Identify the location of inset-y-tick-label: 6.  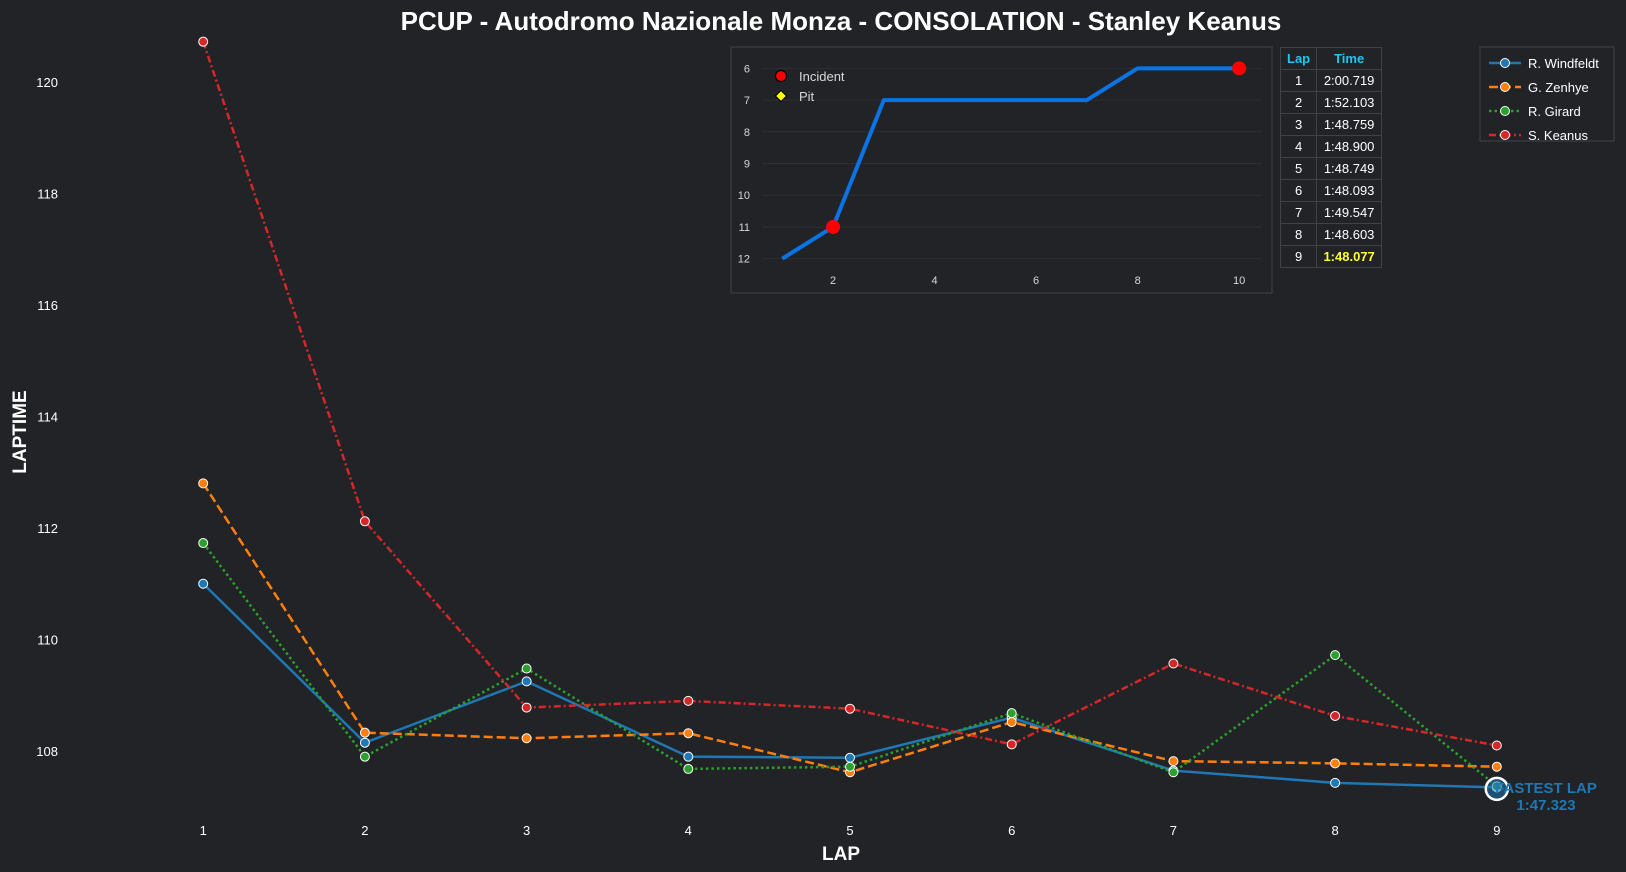
(747, 69).